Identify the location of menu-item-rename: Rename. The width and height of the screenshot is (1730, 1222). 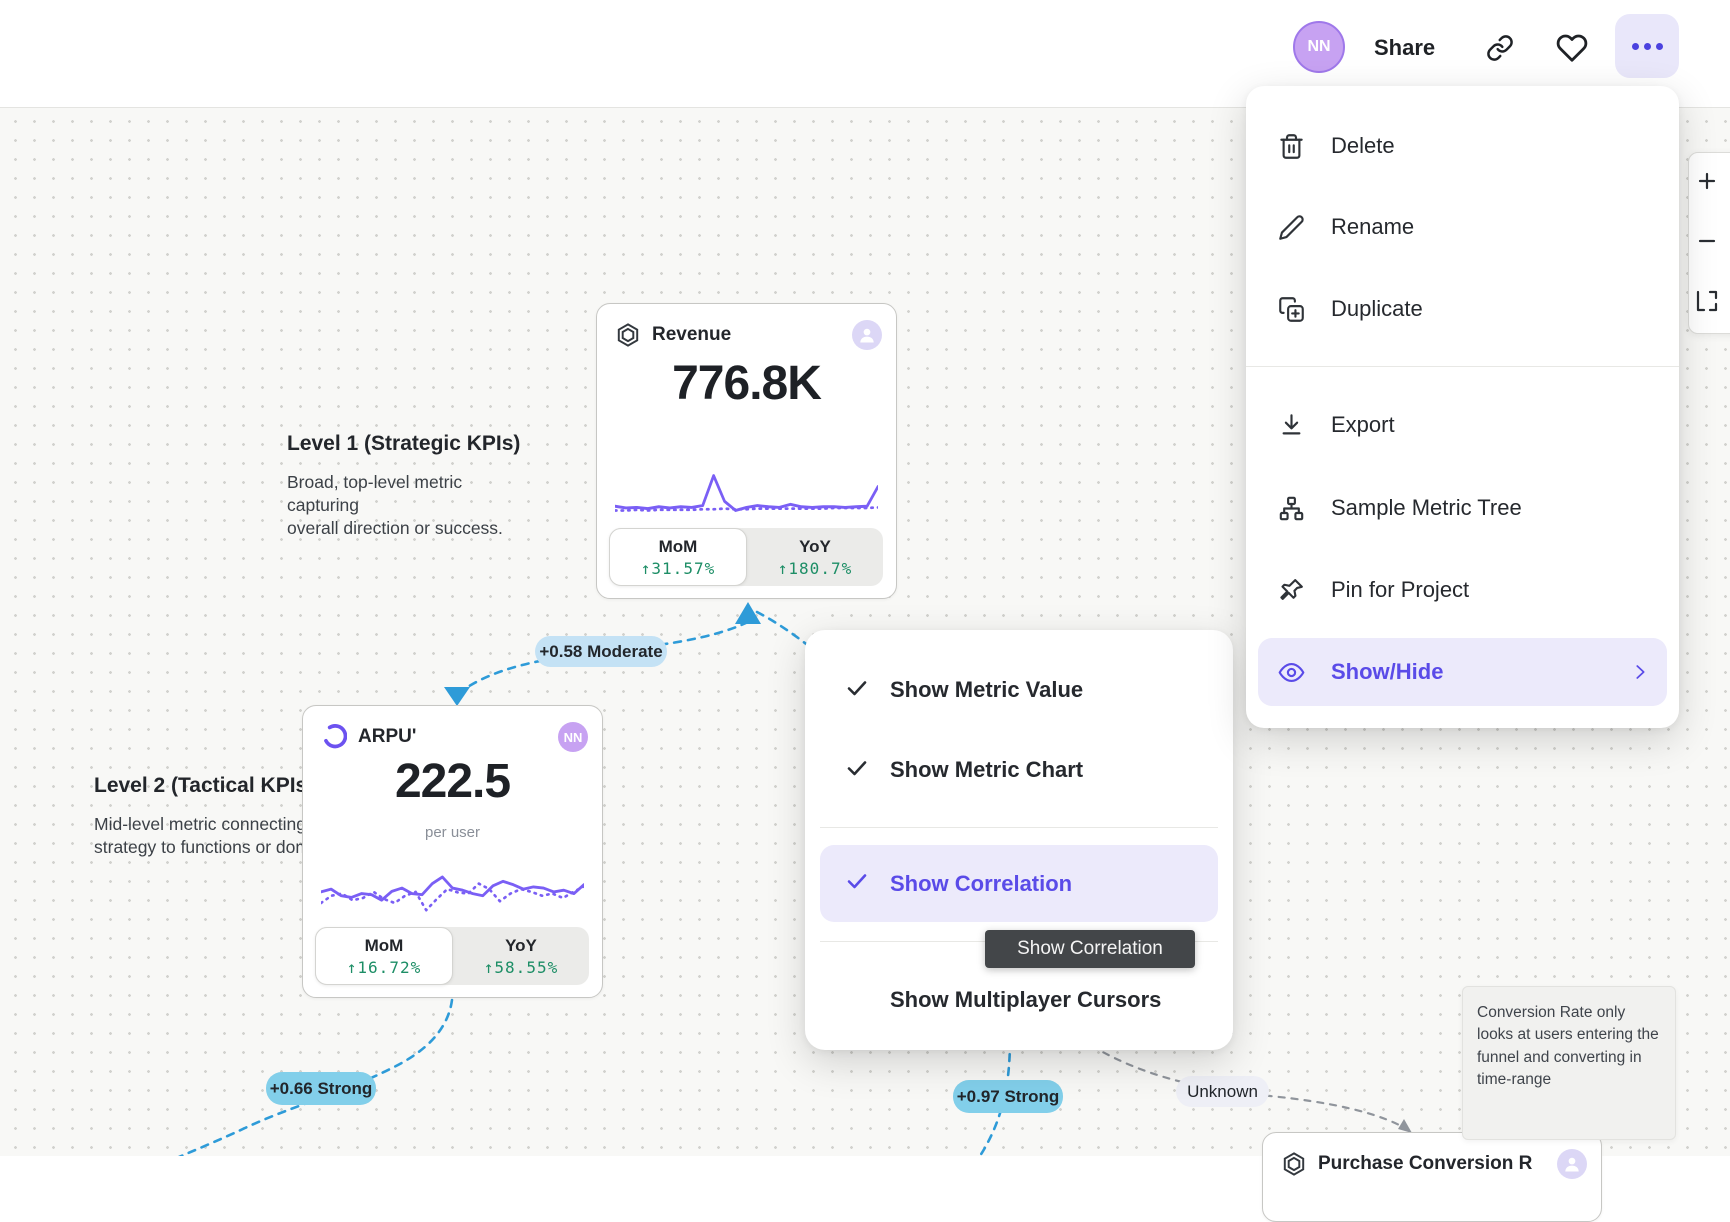
(1462, 227).